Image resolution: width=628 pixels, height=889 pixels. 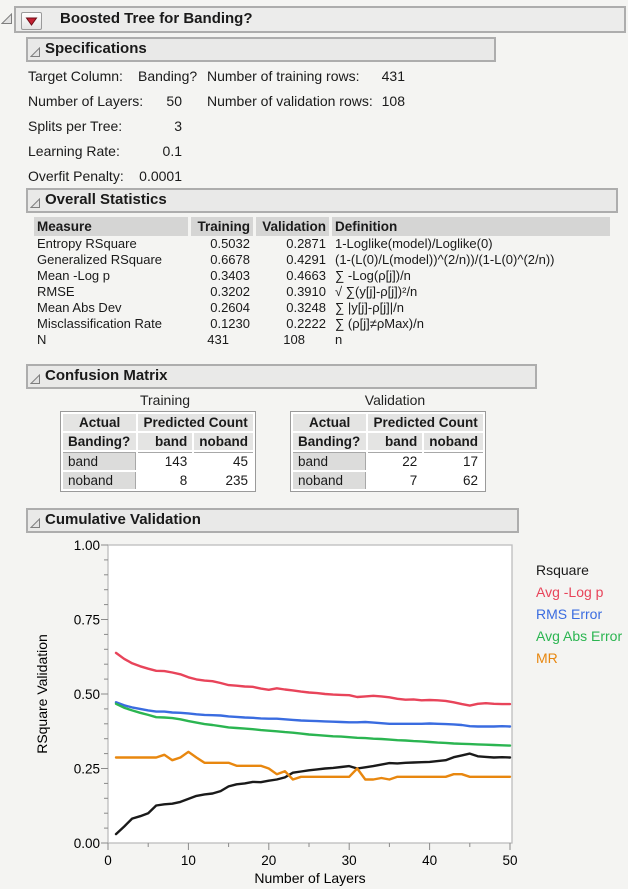 What do you see at coordinates (261, 49) in the screenshot?
I see `section-header-specifications: Specifications` at bounding box center [261, 49].